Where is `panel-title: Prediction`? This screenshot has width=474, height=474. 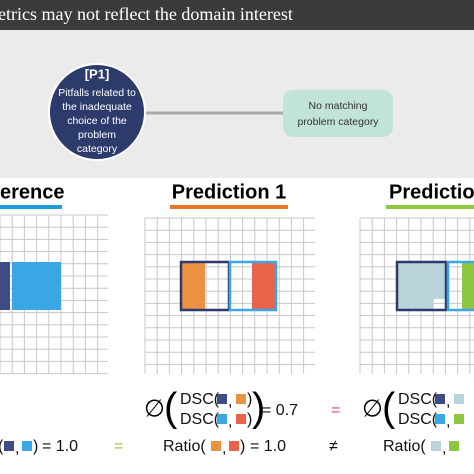 panel-title: Prediction is located at coordinates (431, 192).